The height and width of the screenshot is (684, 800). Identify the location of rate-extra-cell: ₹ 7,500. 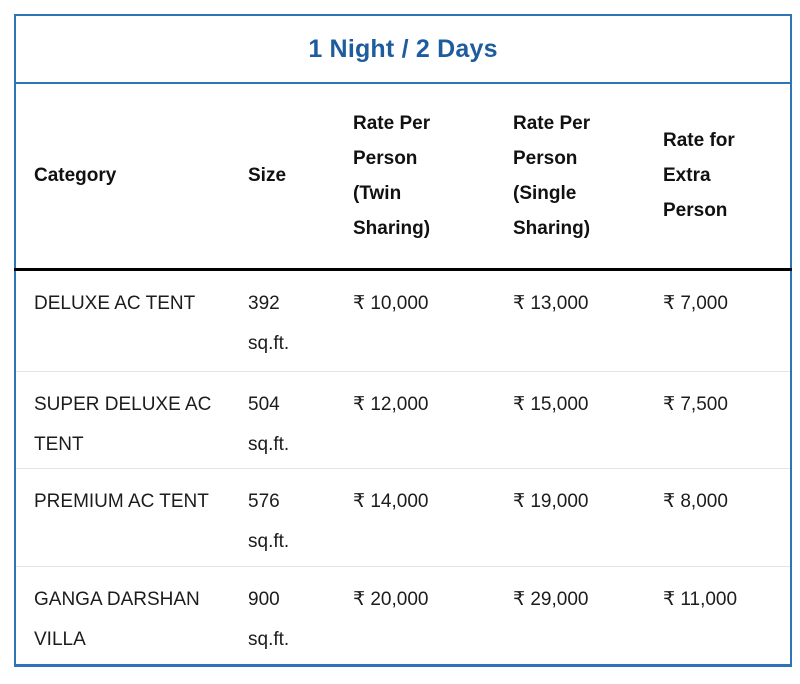
(726, 420).